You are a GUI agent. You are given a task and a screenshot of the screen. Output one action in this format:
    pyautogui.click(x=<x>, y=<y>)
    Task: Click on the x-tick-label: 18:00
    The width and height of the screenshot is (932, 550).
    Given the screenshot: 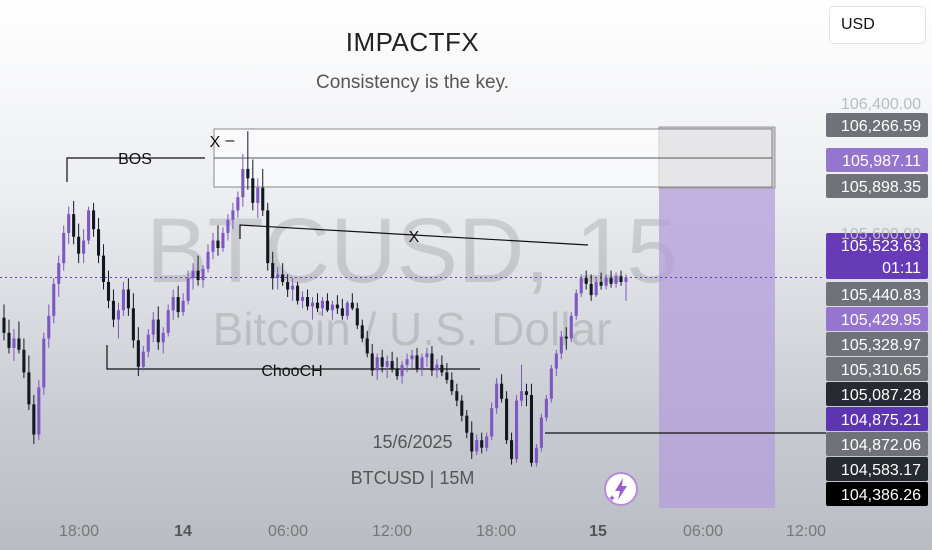 What is the action you would take?
    pyautogui.click(x=79, y=531)
    